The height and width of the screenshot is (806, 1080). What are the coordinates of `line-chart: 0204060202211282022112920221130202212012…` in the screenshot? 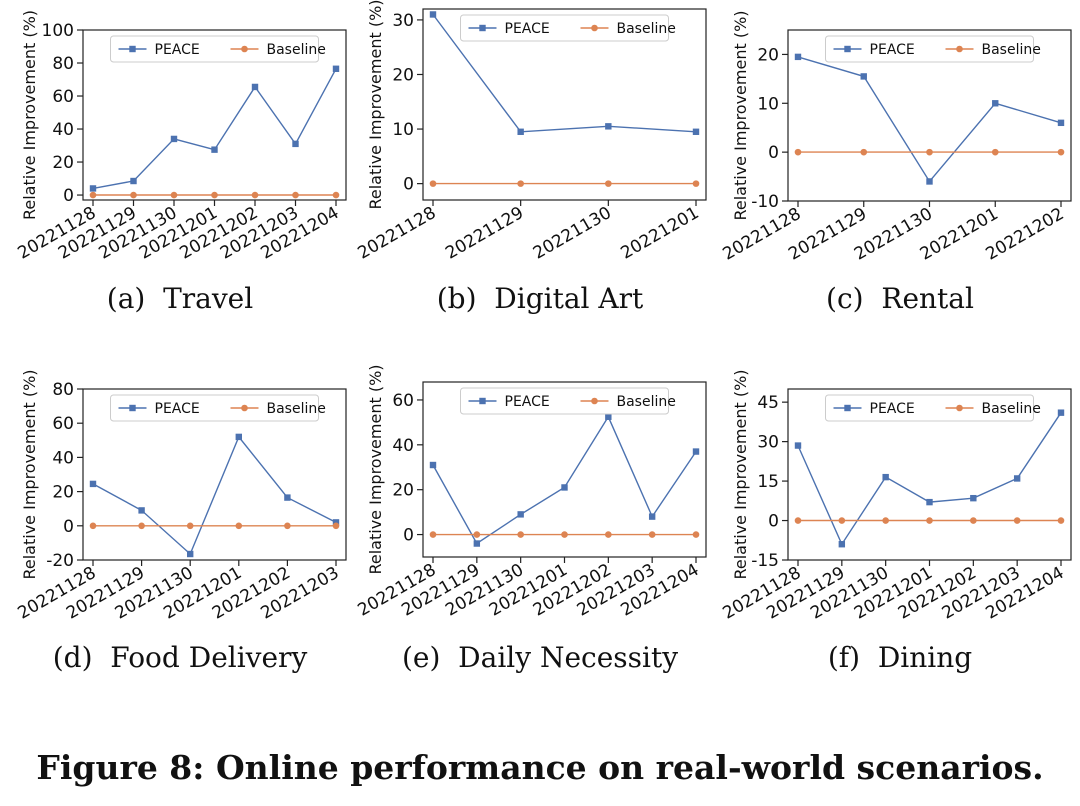 It's located at (531, 492).